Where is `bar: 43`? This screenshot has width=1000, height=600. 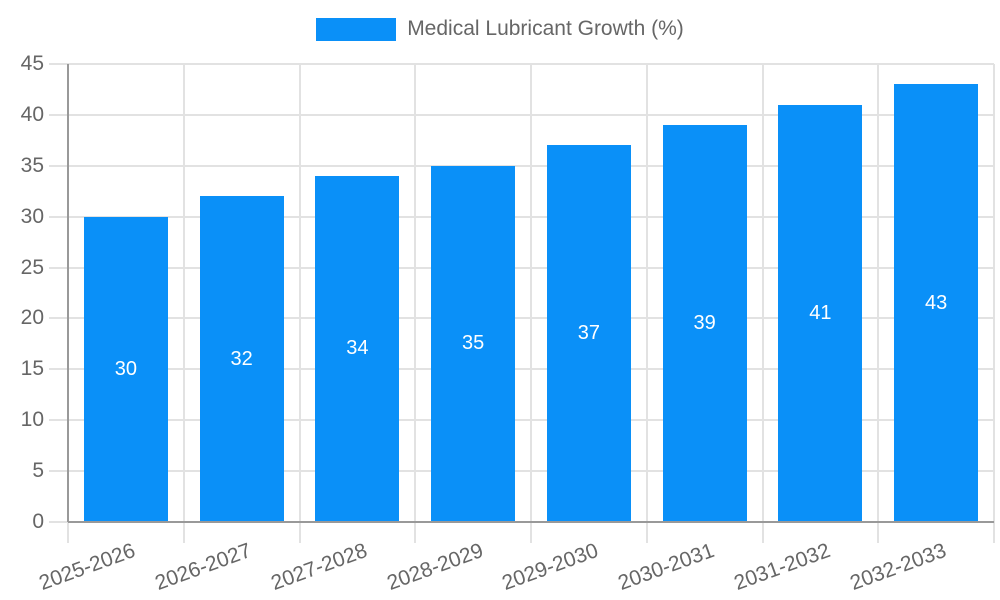
bar: 43 is located at coordinates (936, 303).